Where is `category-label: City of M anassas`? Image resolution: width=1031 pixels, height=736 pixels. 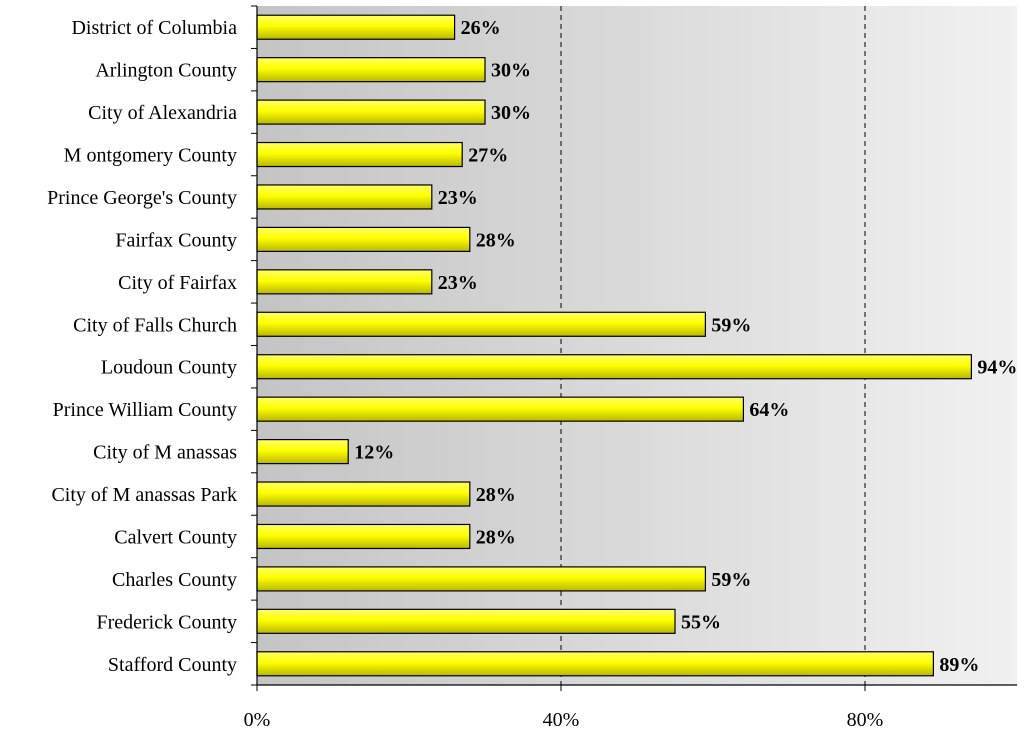 category-label: City of M anassas is located at coordinates (165, 453).